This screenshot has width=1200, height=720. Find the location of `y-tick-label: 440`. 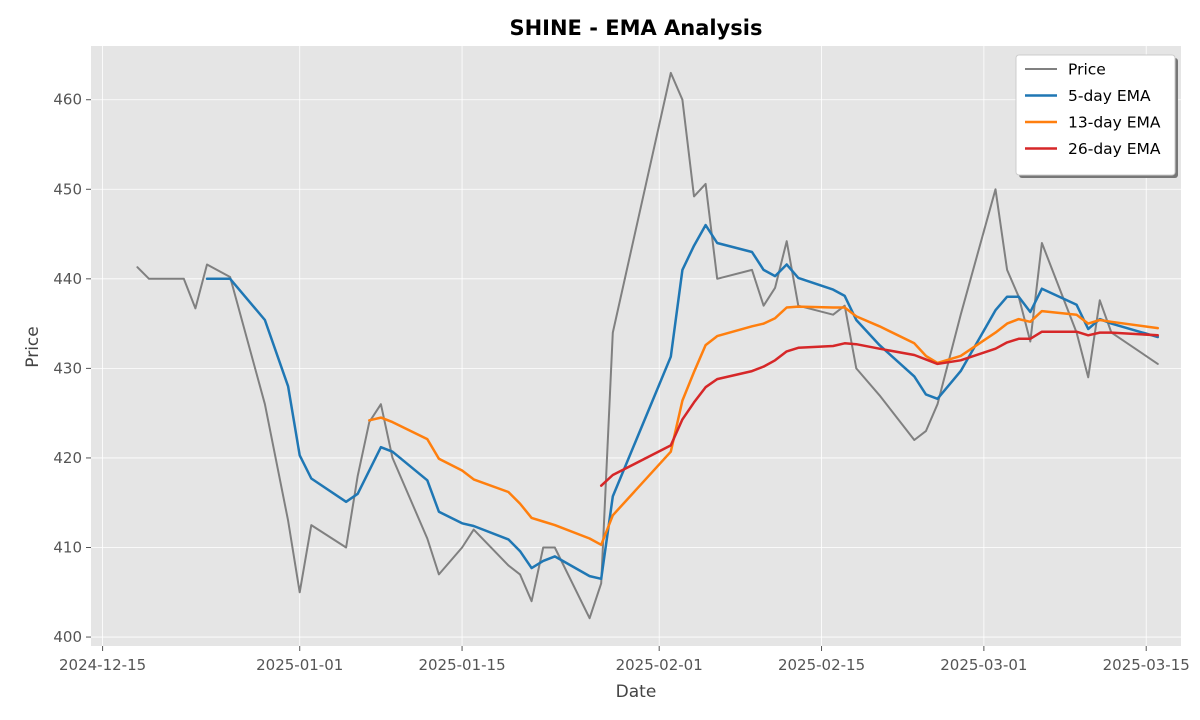

y-tick-label: 440 is located at coordinates (67, 279).